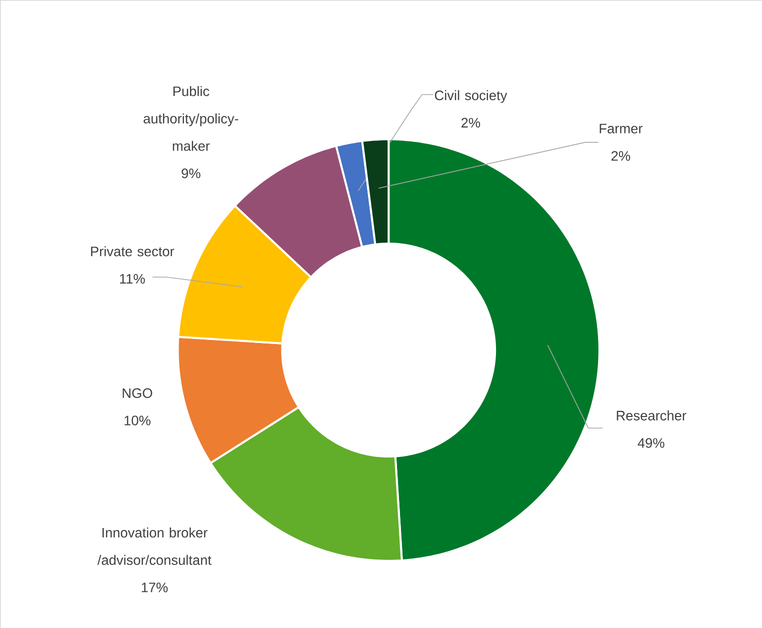 The image size is (762, 628). What do you see at coordinates (132, 251) in the screenshot?
I see `slice-label: Private sector` at bounding box center [132, 251].